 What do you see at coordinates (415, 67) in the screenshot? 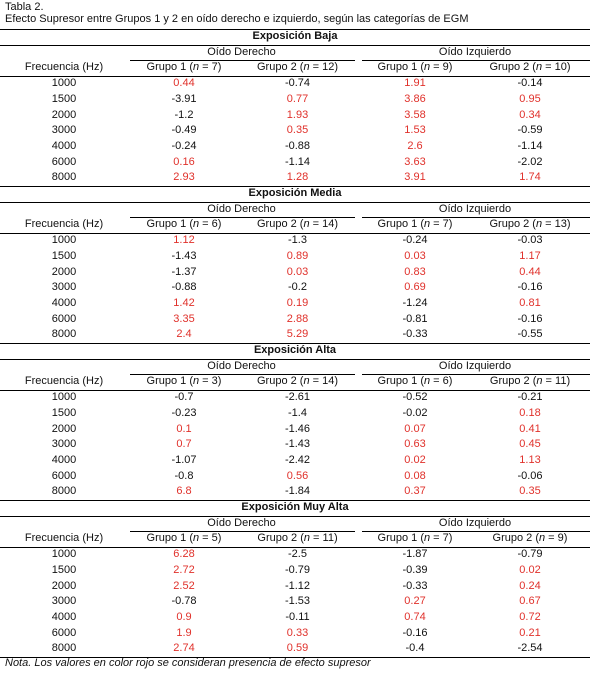
I see `group-header: Grupo 1 (n = 9)` at bounding box center [415, 67].